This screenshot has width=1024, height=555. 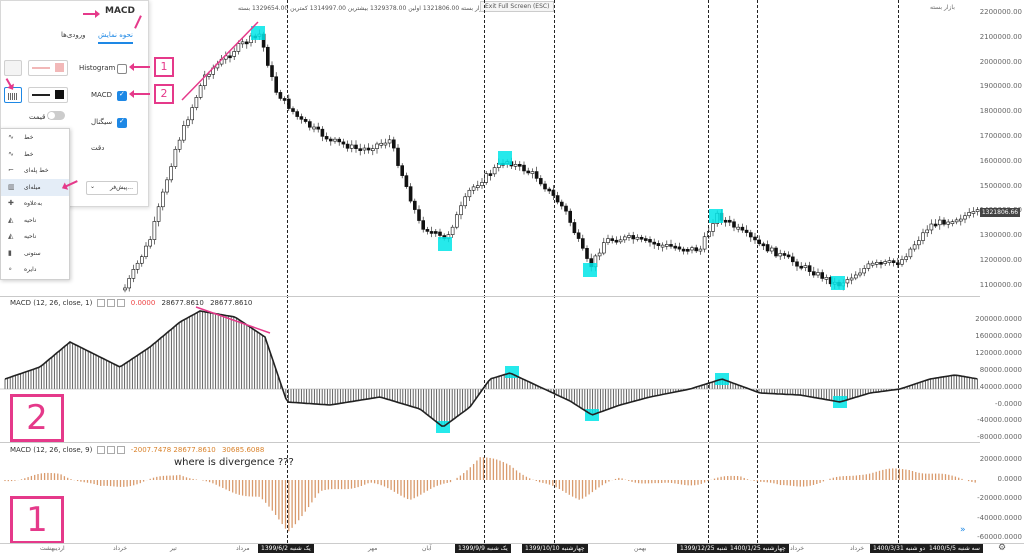 What do you see at coordinates (954, 548) in the screenshot?
I see `time-axis-highlight: 1400/5/5 سه شنبه` at bounding box center [954, 548].